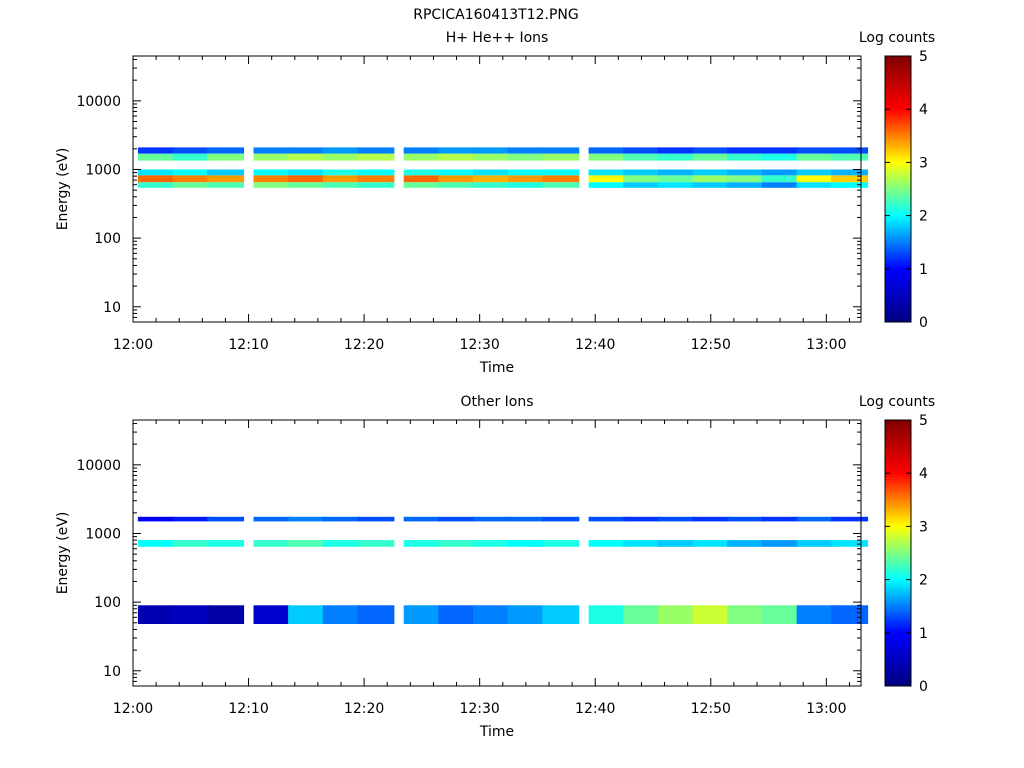 The height and width of the screenshot is (768, 1024). What do you see at coordinates (711, 345) in the screenshot?
I see `x-tick-label: 12:50` at bounding box center [711, 345].